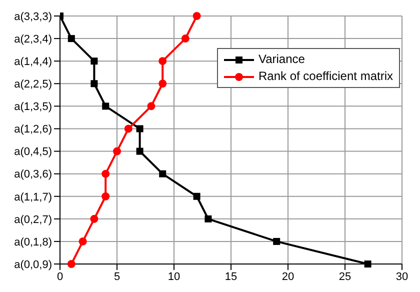 This screenshot has height=292, width=420. I want to click on y-tick-label: a(1,4,4), so click(33, 62).